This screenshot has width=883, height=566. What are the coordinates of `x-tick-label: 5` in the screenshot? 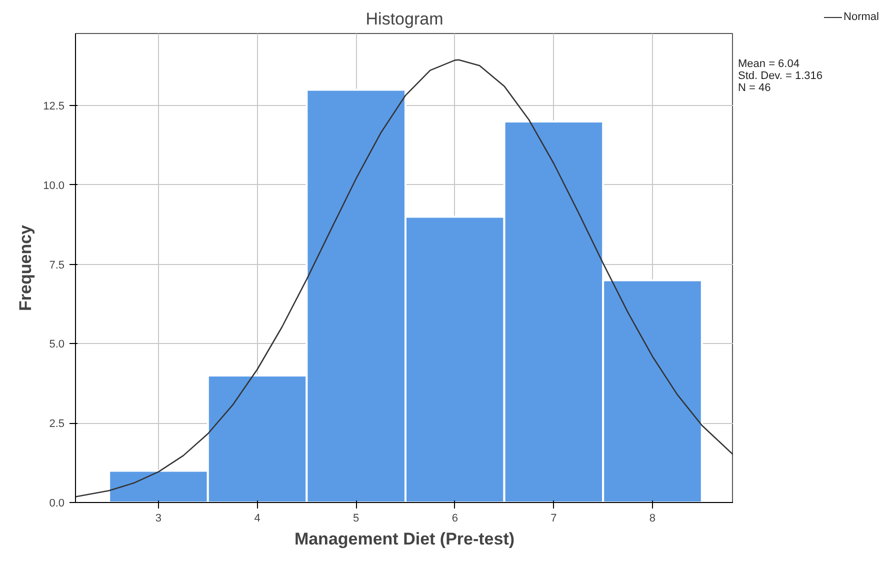 It's located at (356, 518).